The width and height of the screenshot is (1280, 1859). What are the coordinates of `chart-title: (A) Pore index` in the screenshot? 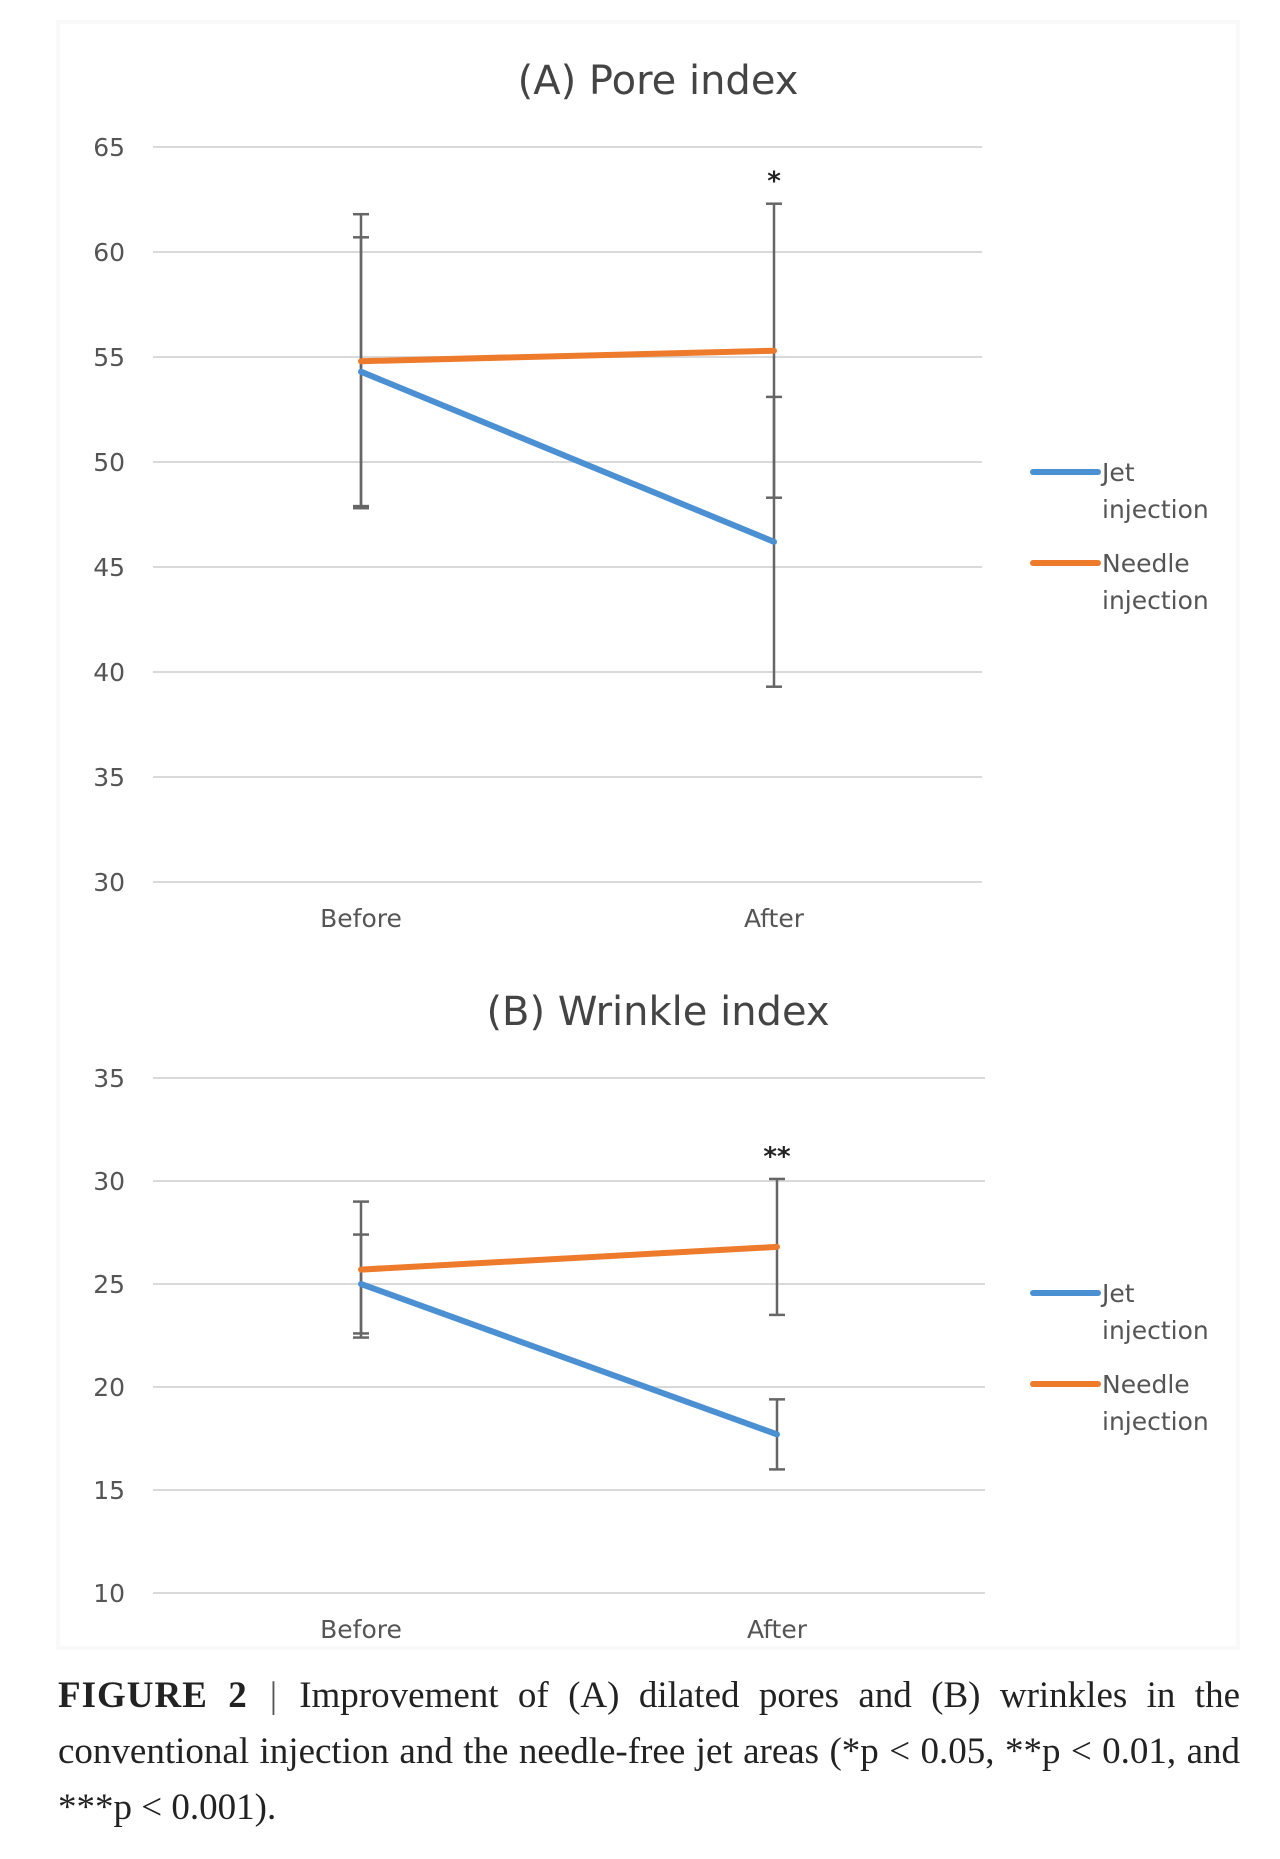 It's located at (658, 81).